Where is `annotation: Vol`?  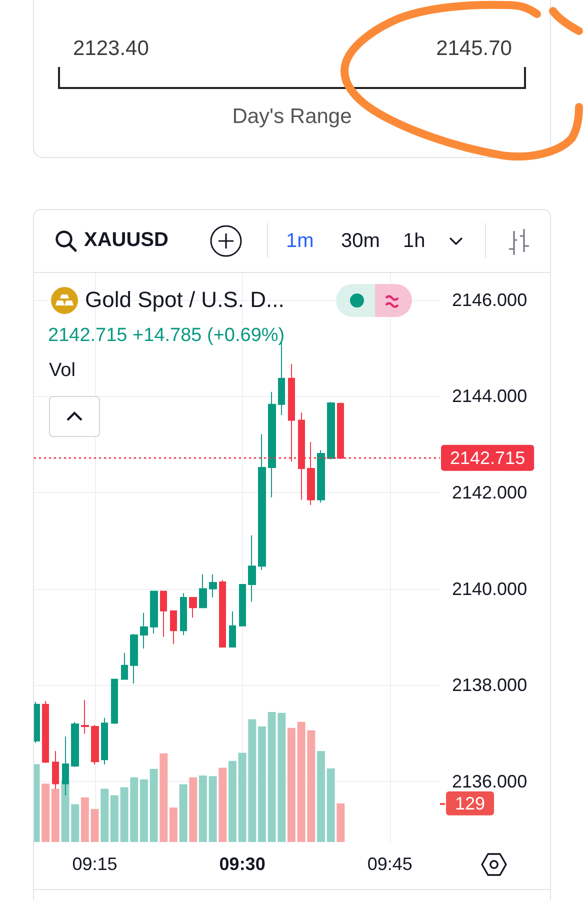 annotation: Vol is located at coordinates (62, 371).